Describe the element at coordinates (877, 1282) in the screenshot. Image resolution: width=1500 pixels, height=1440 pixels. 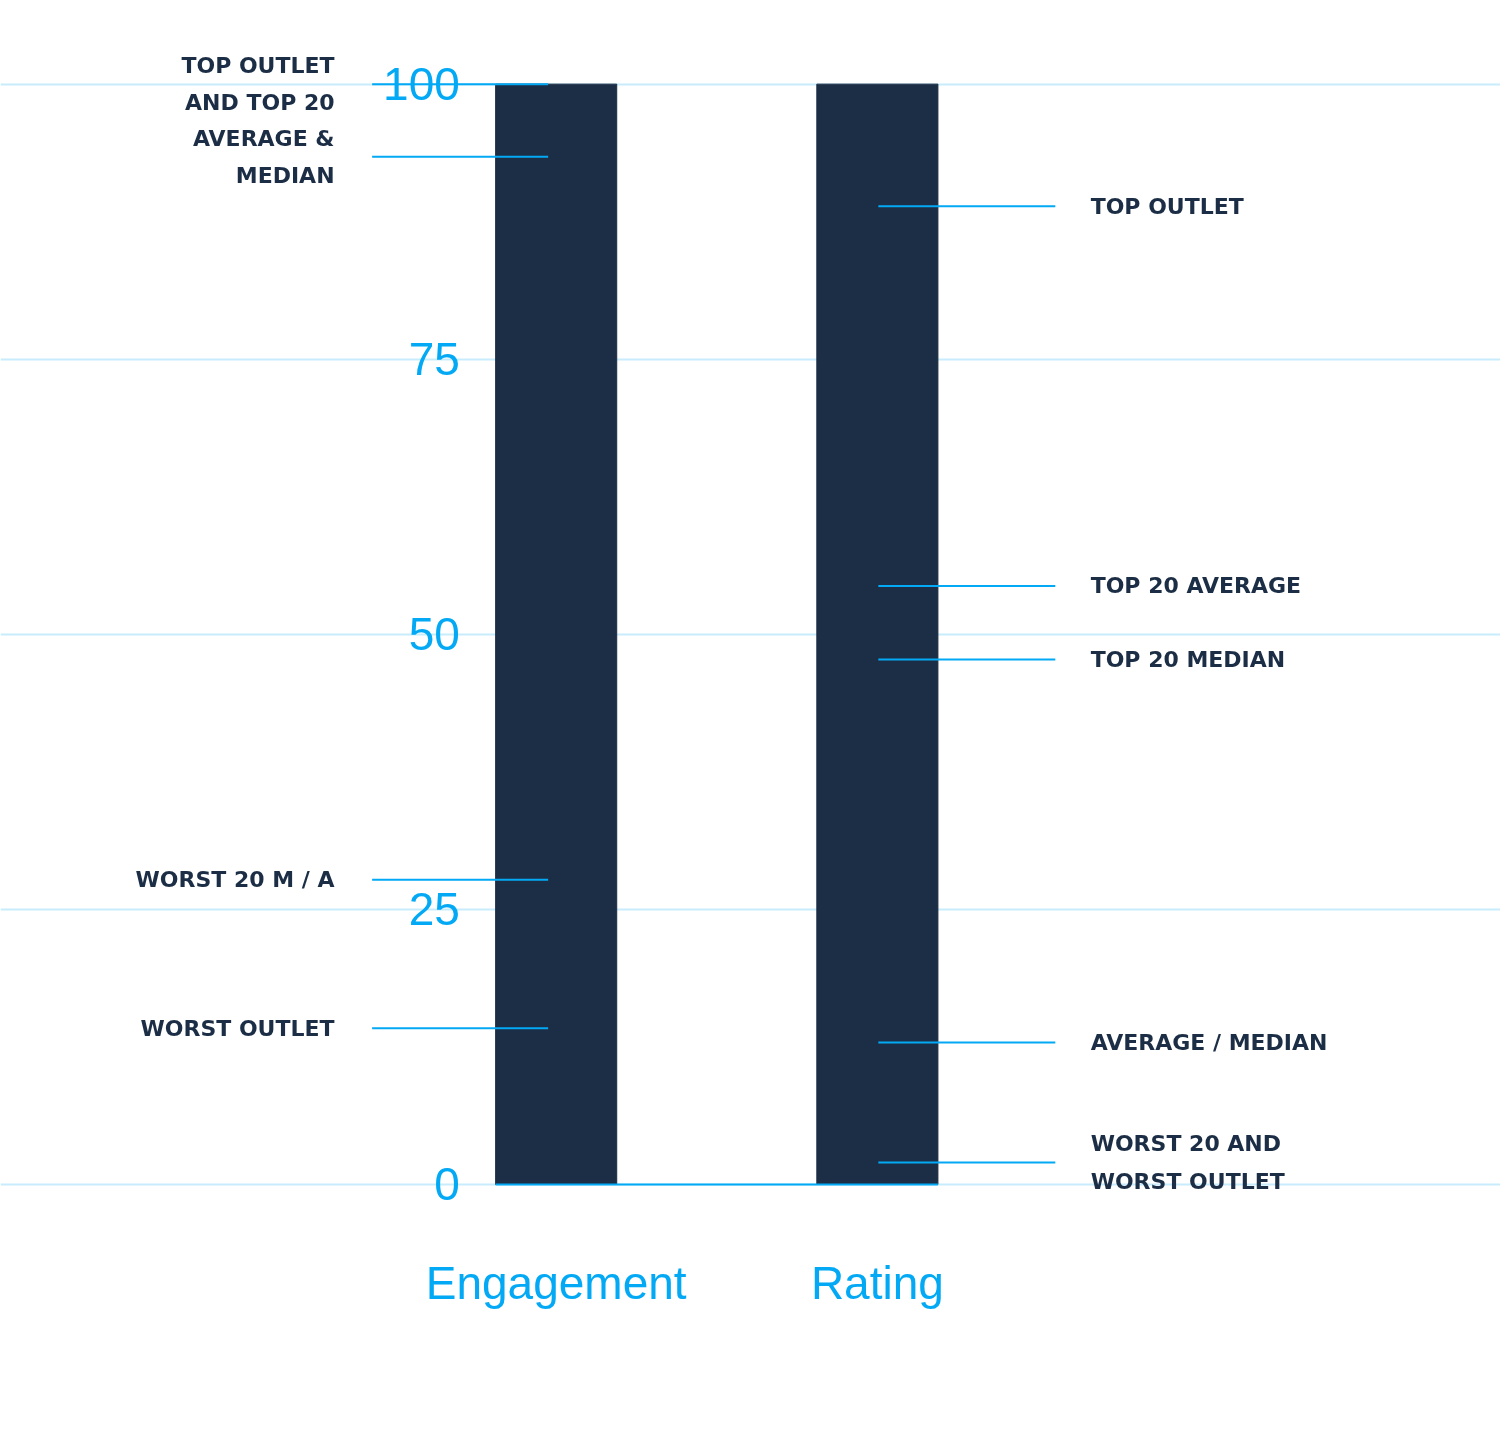
I see `x-tick-label: Rating` at that location.